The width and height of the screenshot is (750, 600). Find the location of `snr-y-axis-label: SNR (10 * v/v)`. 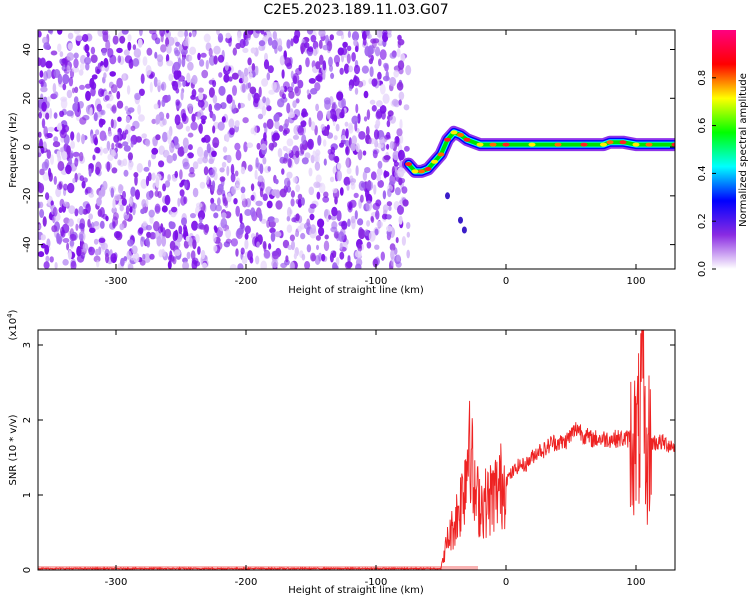

snr-y-axis-label: SNR (10 * v/v) is located at coordinates (13, 449).